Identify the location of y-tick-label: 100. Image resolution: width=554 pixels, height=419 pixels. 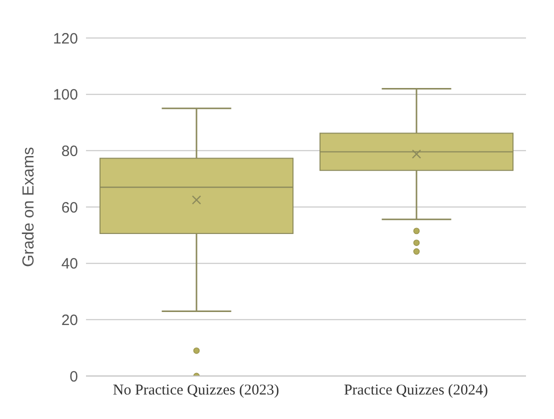
(65, 95).